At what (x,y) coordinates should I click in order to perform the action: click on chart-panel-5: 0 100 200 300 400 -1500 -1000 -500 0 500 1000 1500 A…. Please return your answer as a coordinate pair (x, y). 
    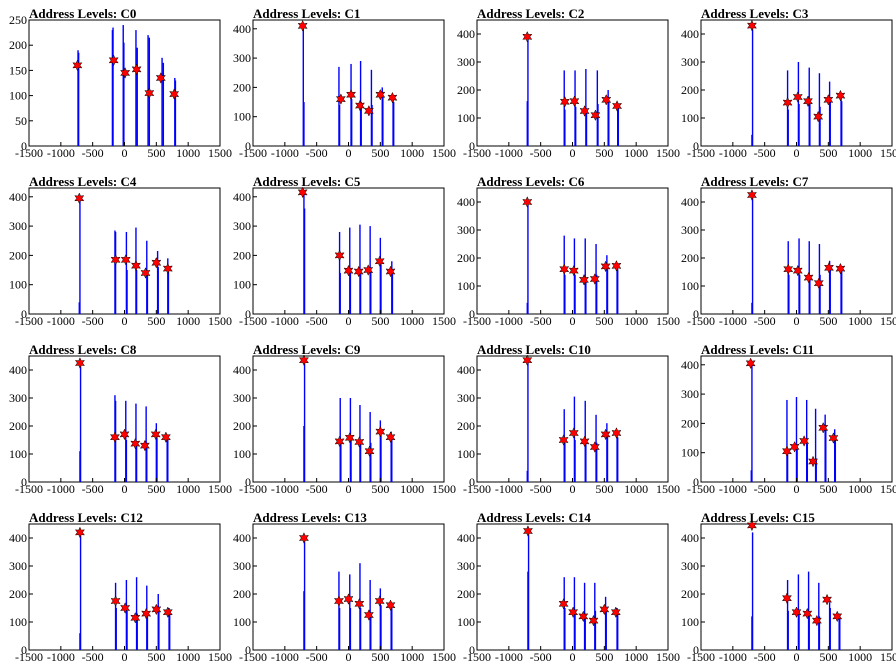
    Looking at the image, I should click on (340, 252).